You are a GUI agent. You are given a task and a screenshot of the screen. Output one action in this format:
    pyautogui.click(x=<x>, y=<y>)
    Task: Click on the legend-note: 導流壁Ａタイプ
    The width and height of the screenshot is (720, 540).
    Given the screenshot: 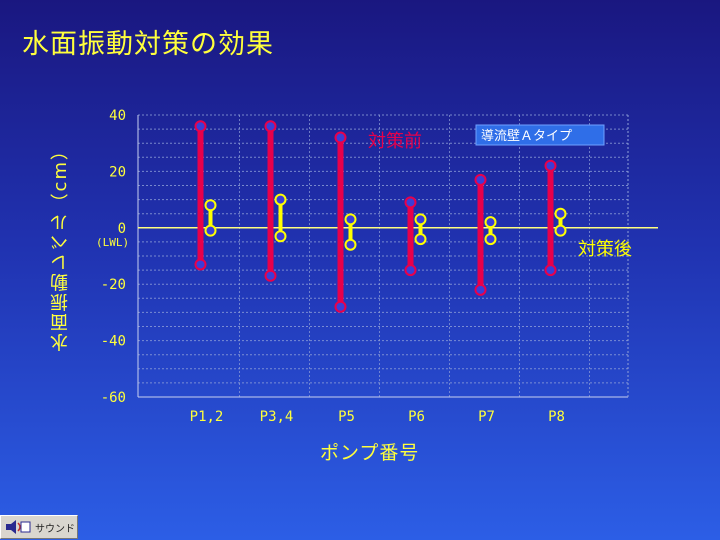 What is the action you would take?
    pyautogui.click(x=526, y=136)
    